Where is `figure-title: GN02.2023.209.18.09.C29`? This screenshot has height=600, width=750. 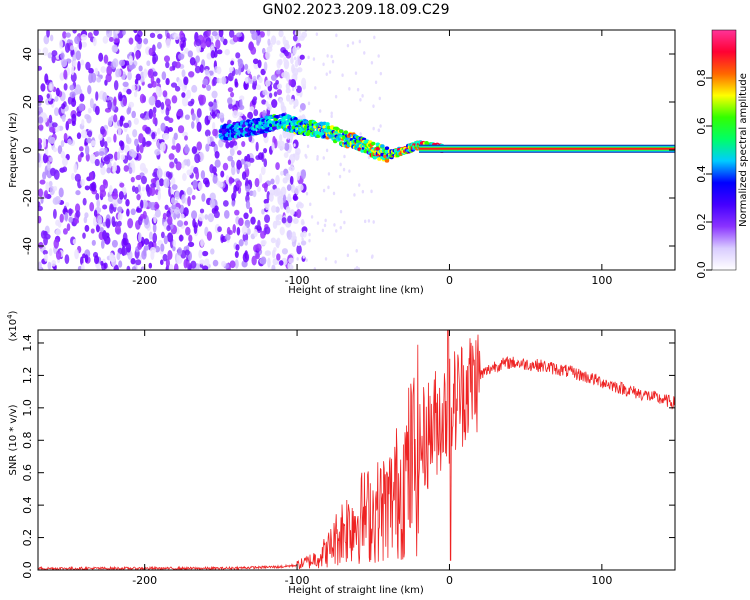
figure-title: GN02.2023.209.18.09.C29 is located at coordinates (356, 10).